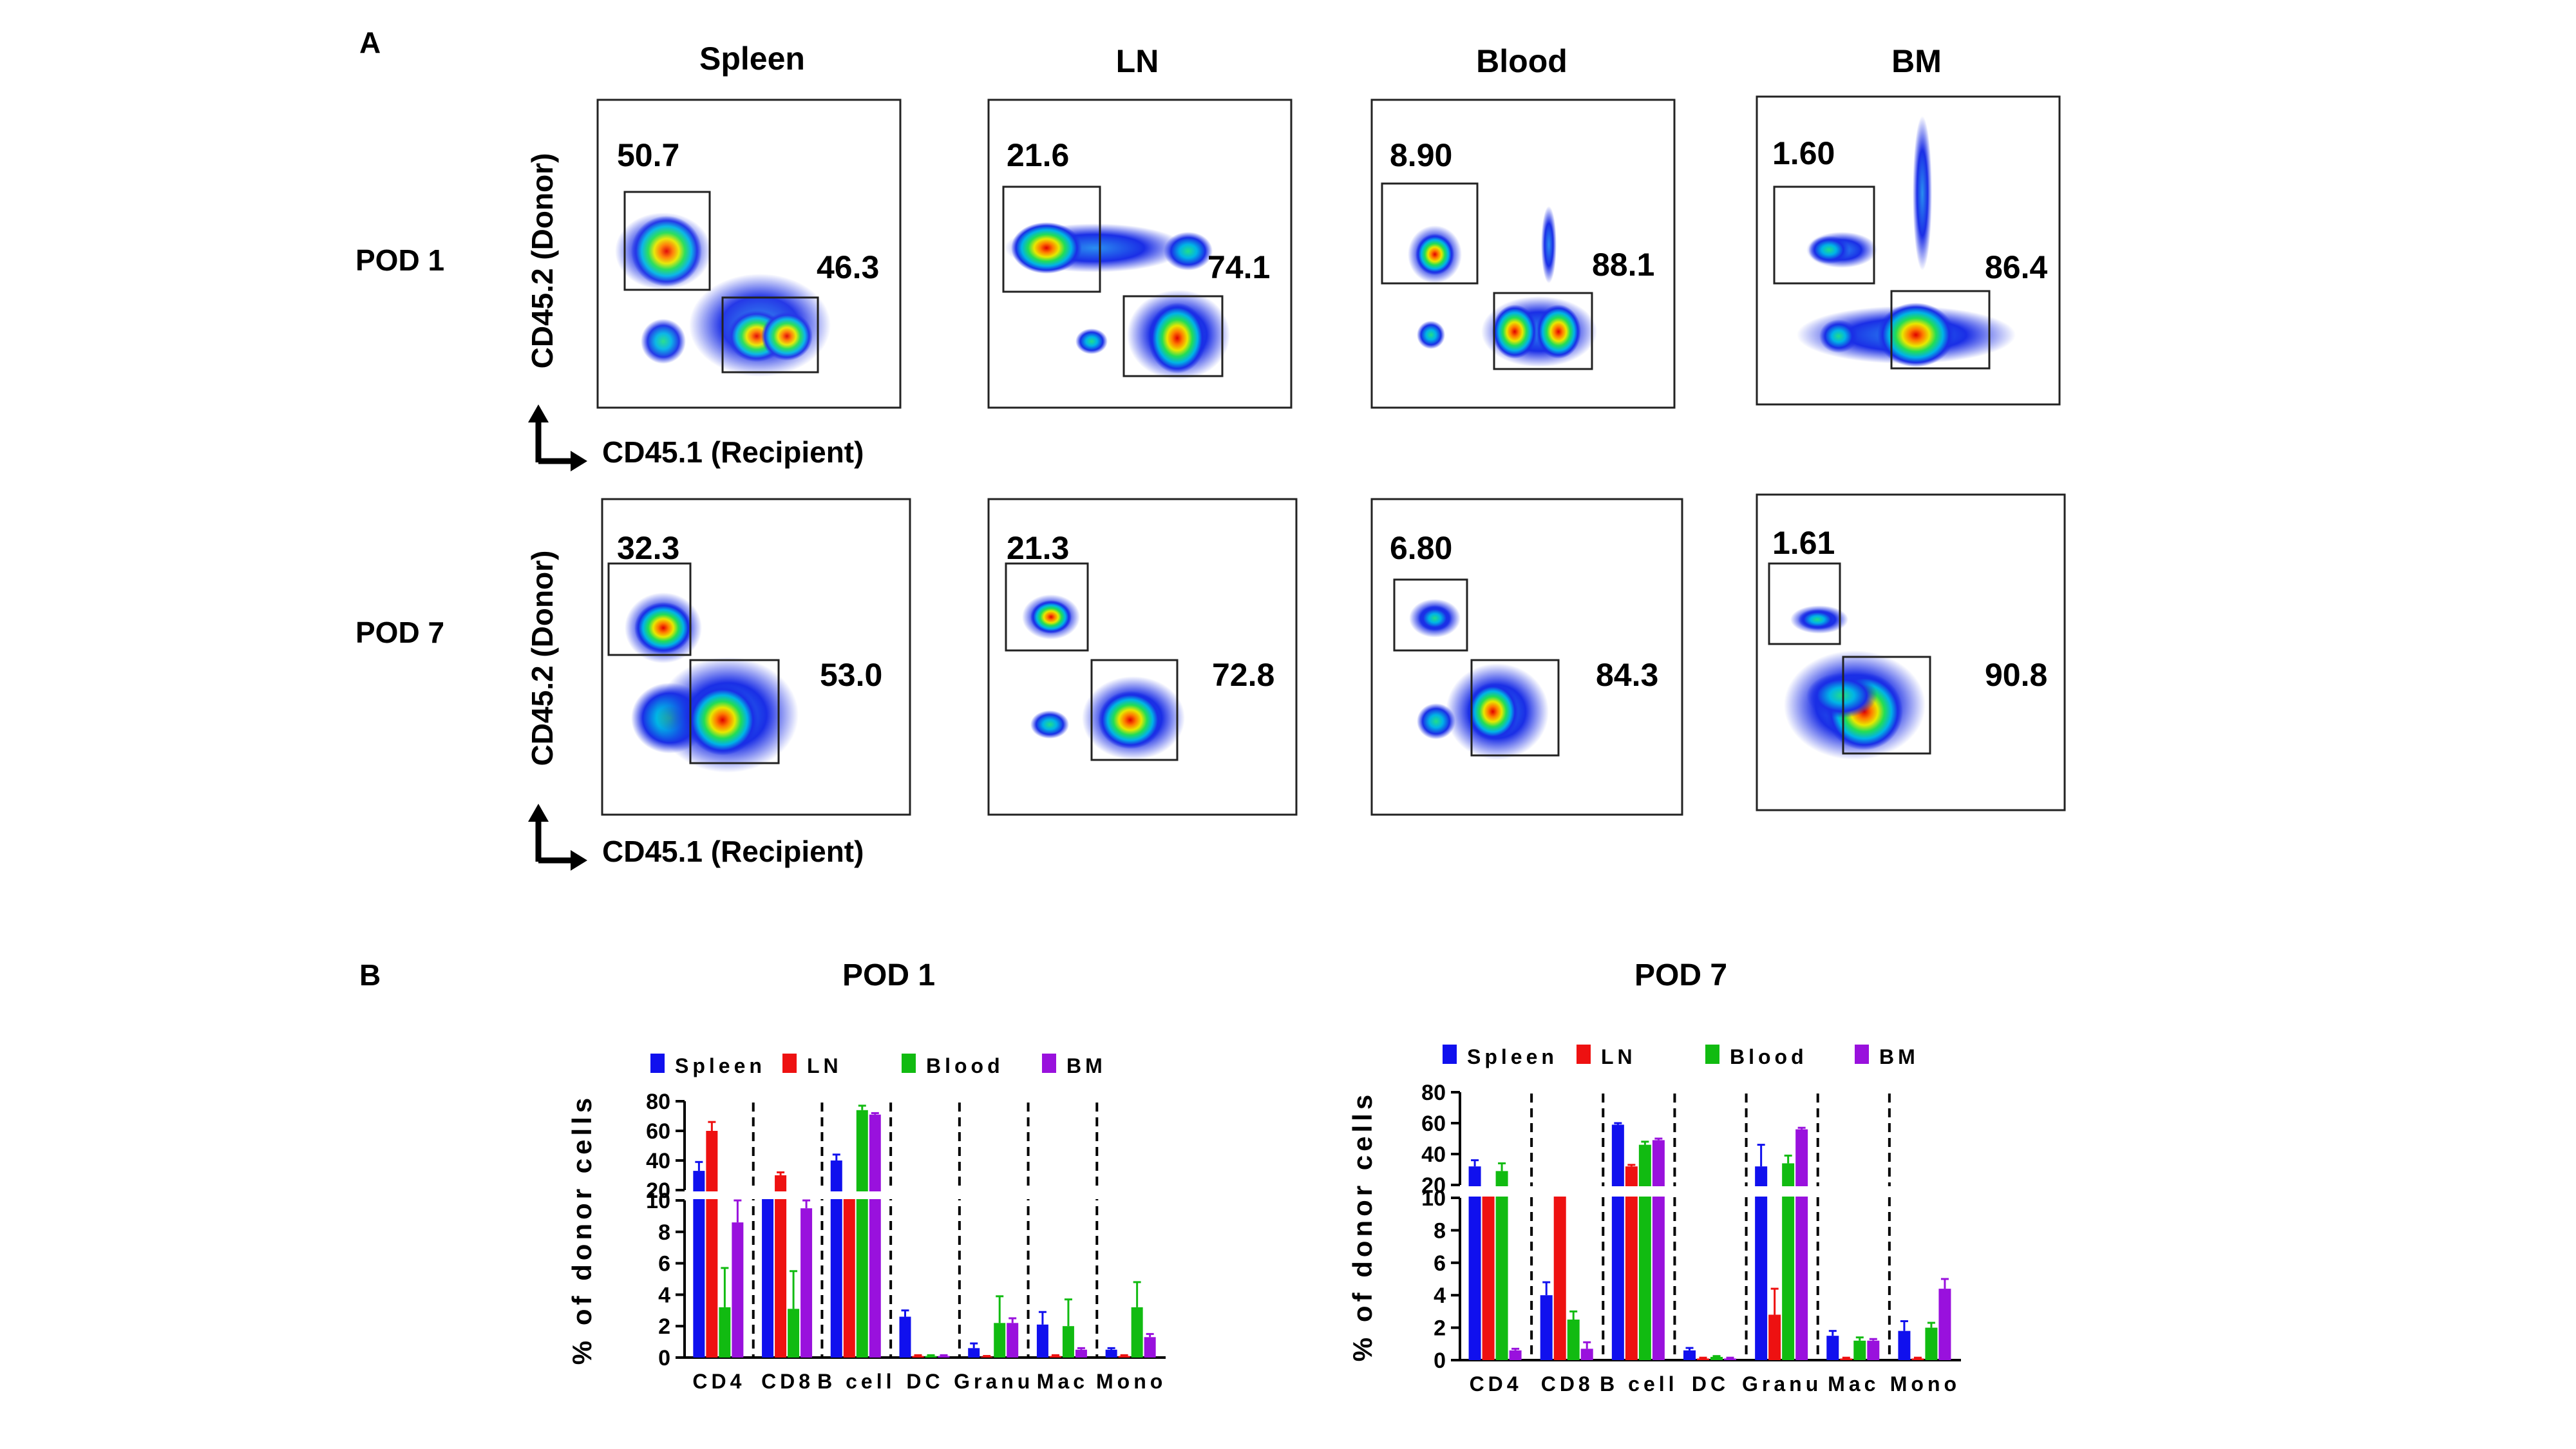 This screenshot has height=1449, width=2576. What do you see at coordinates (1140, 254) in the screenshot?
I see `flow-plot-ln-pod1: 21.6 74.1` at bounding box center [1140, 254].